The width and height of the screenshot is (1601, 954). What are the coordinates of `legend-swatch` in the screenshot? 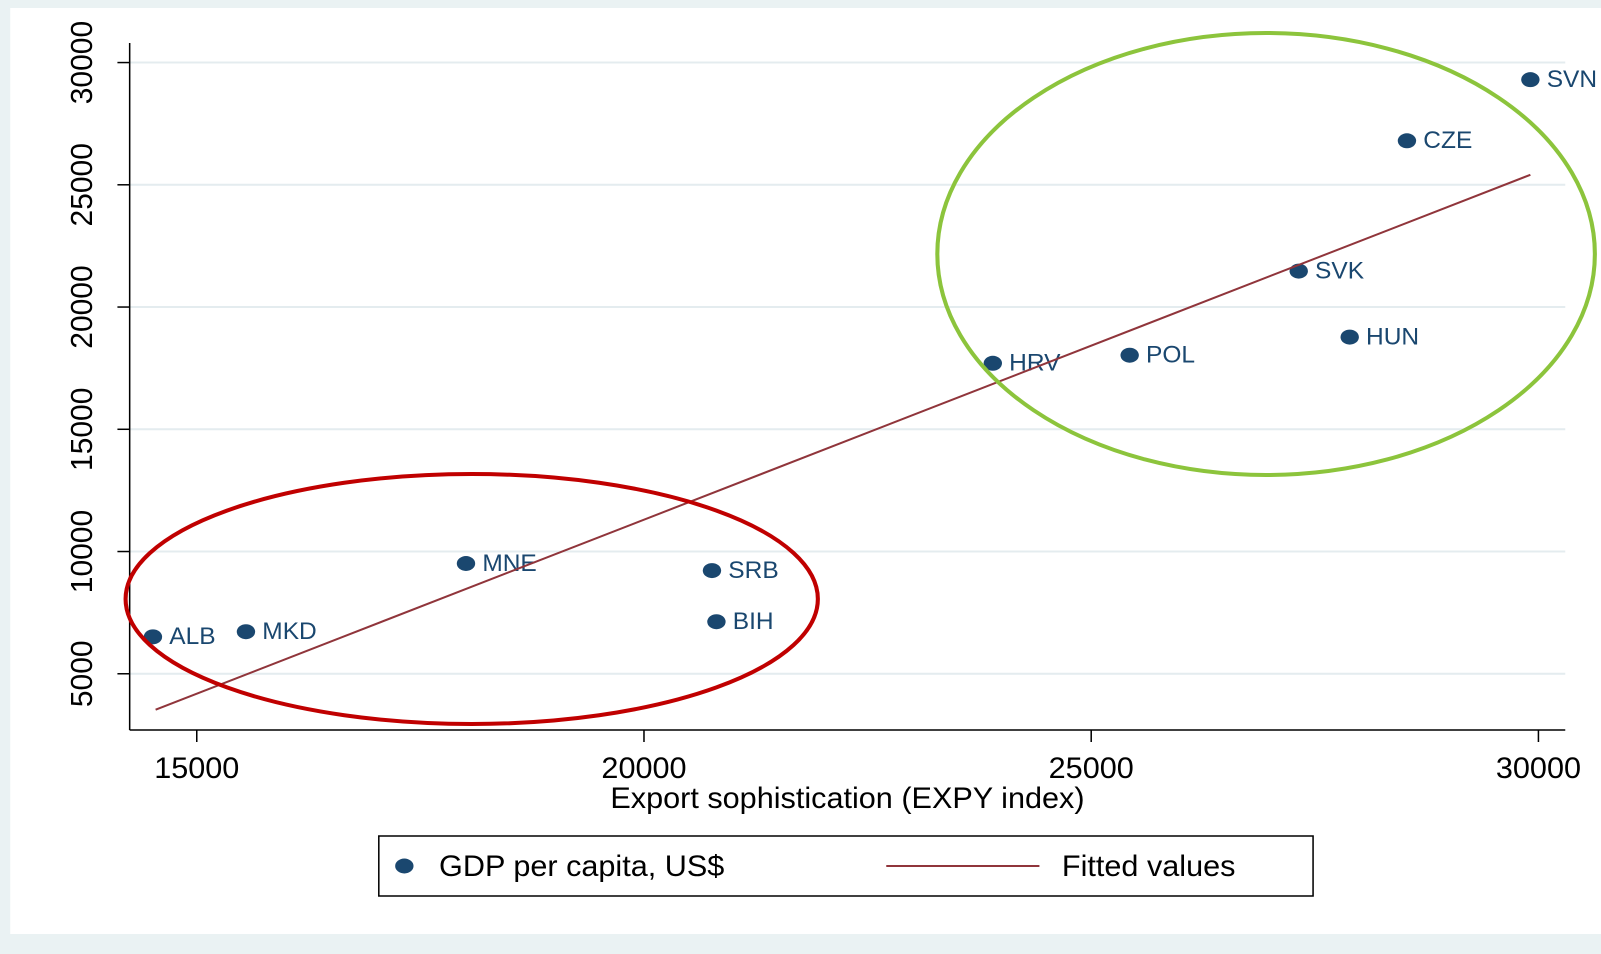 It's located at (404, 866).